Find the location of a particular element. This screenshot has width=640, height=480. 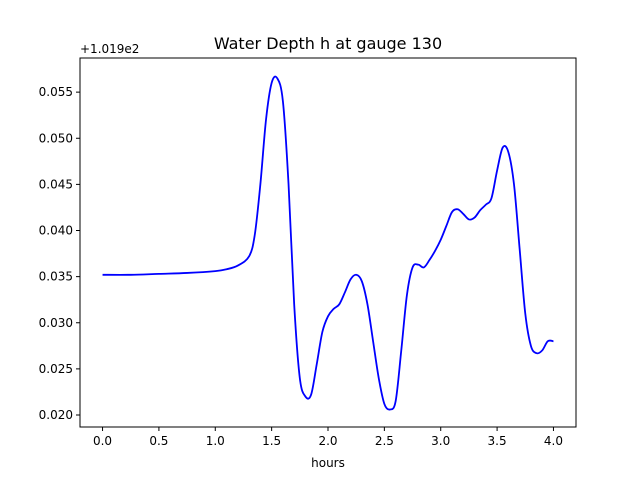

x-axis-label: hours is located at coordinates (328, 463).